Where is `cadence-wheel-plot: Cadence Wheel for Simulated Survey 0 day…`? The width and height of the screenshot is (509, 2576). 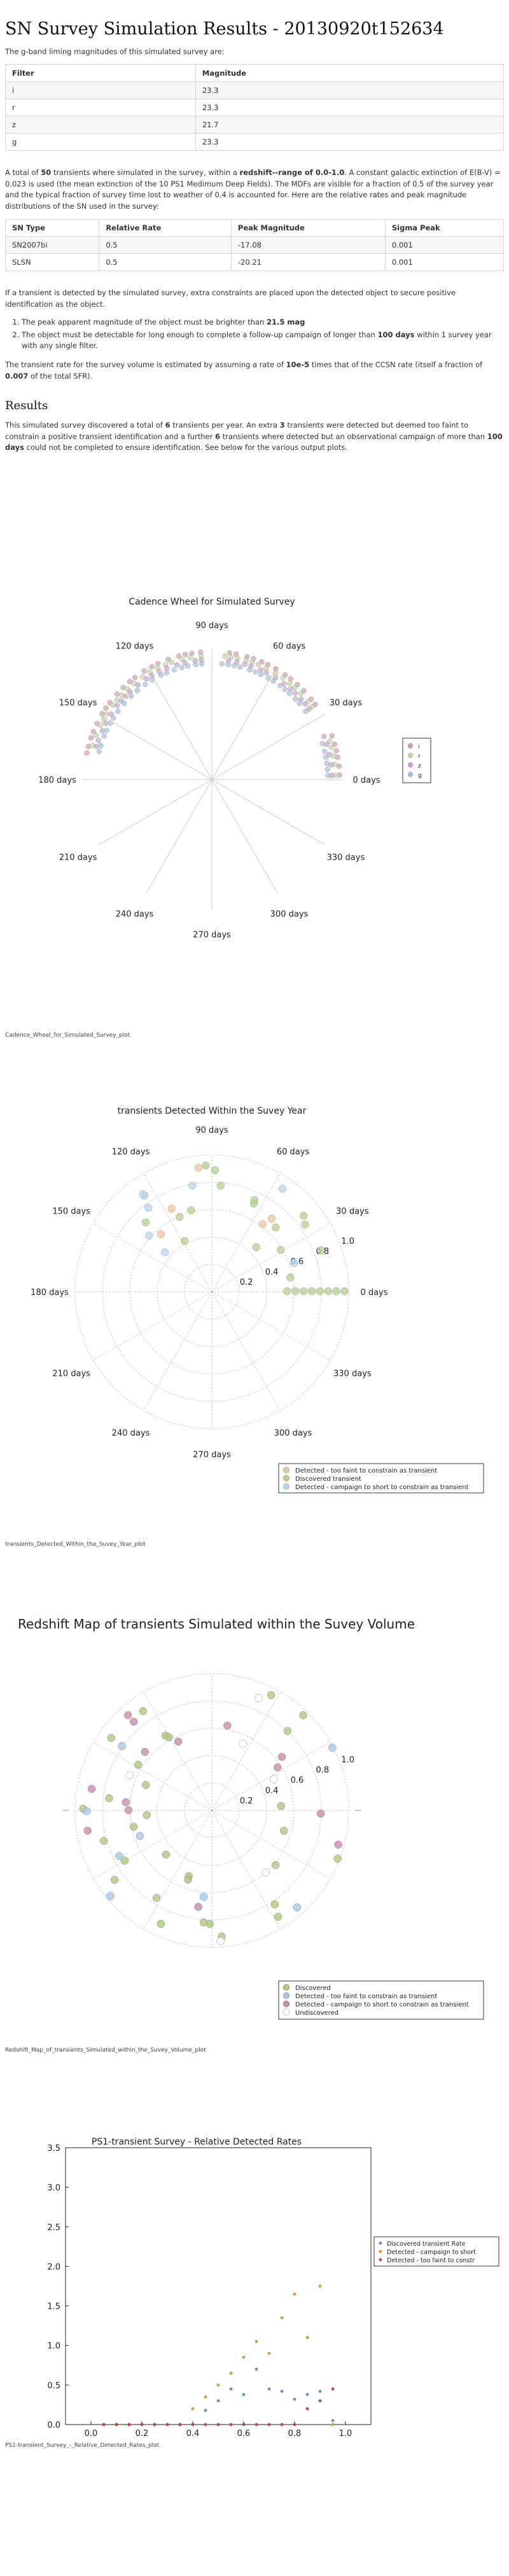 cadence-wheel-plot: Cadence Wheel for Simulated Survey 0 day… is located at coordinates (234, 768).